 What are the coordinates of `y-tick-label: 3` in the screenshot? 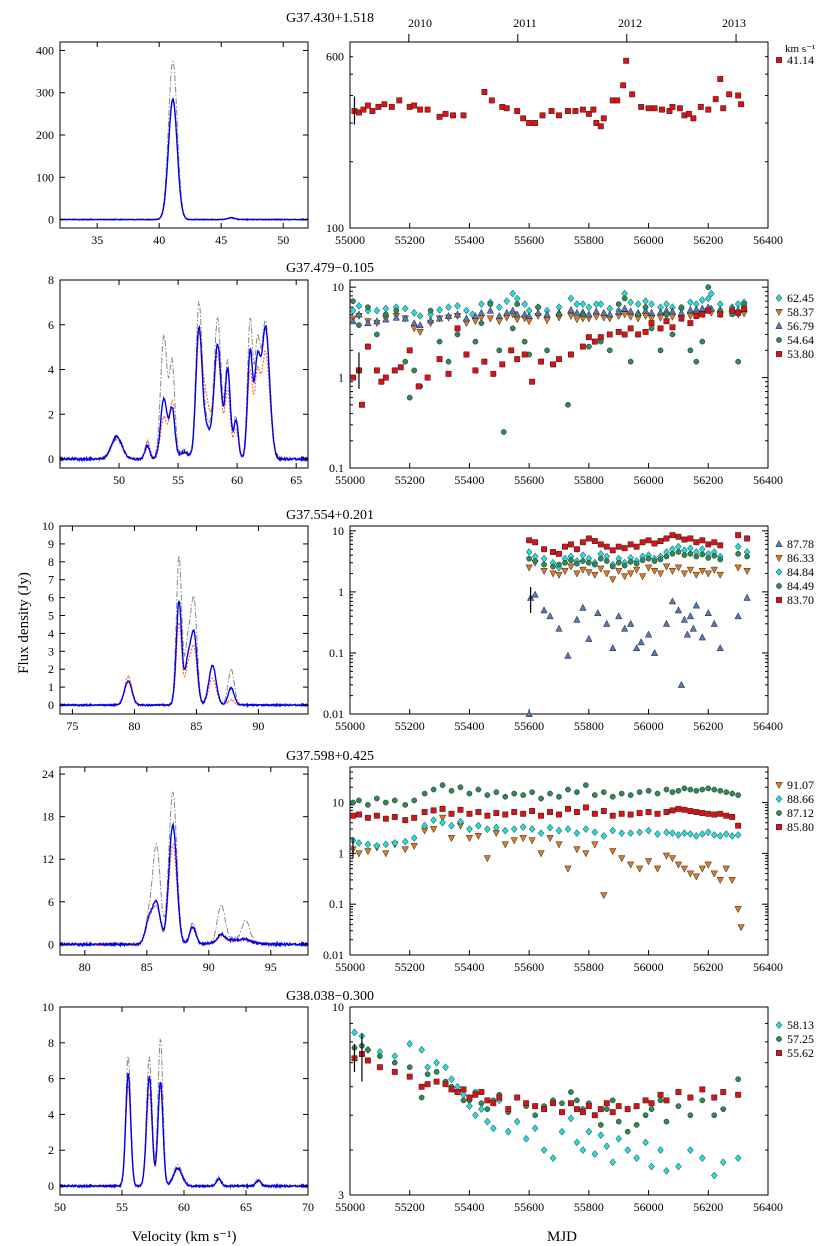 It's located at (51, 651).